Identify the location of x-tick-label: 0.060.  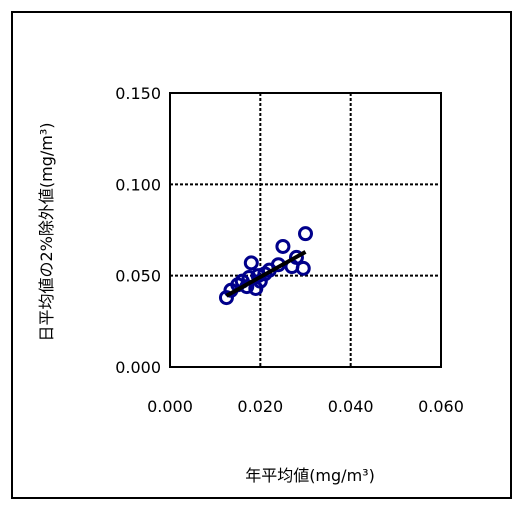
(441, 406).